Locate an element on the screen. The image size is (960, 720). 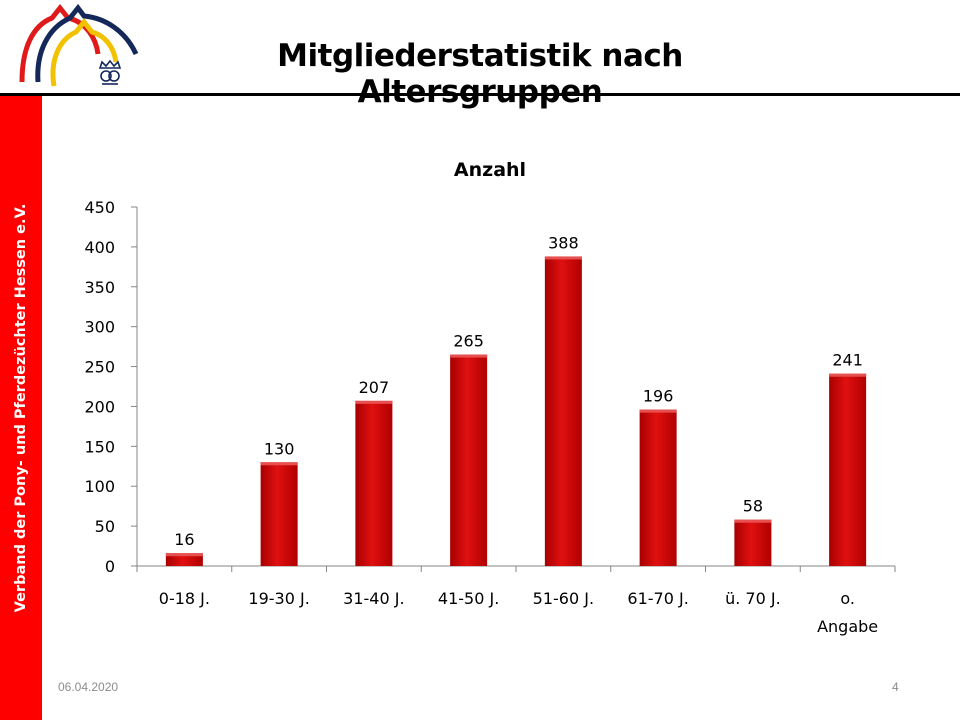
logo-red-horse-icon is located at coordinates (60, 43).